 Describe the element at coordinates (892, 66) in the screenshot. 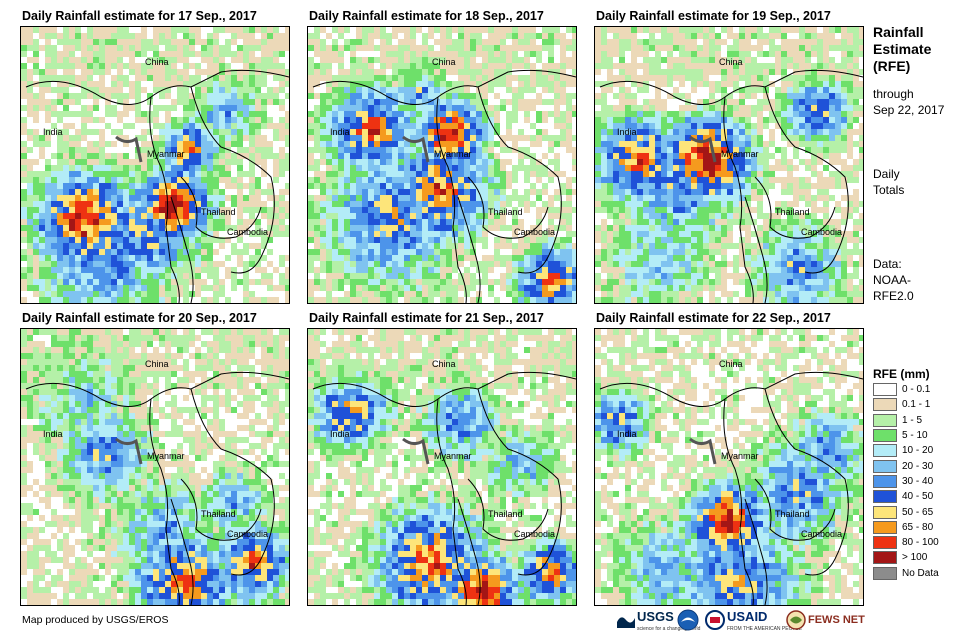

I see `sidebar-title-line3: (RFE)` at that location.